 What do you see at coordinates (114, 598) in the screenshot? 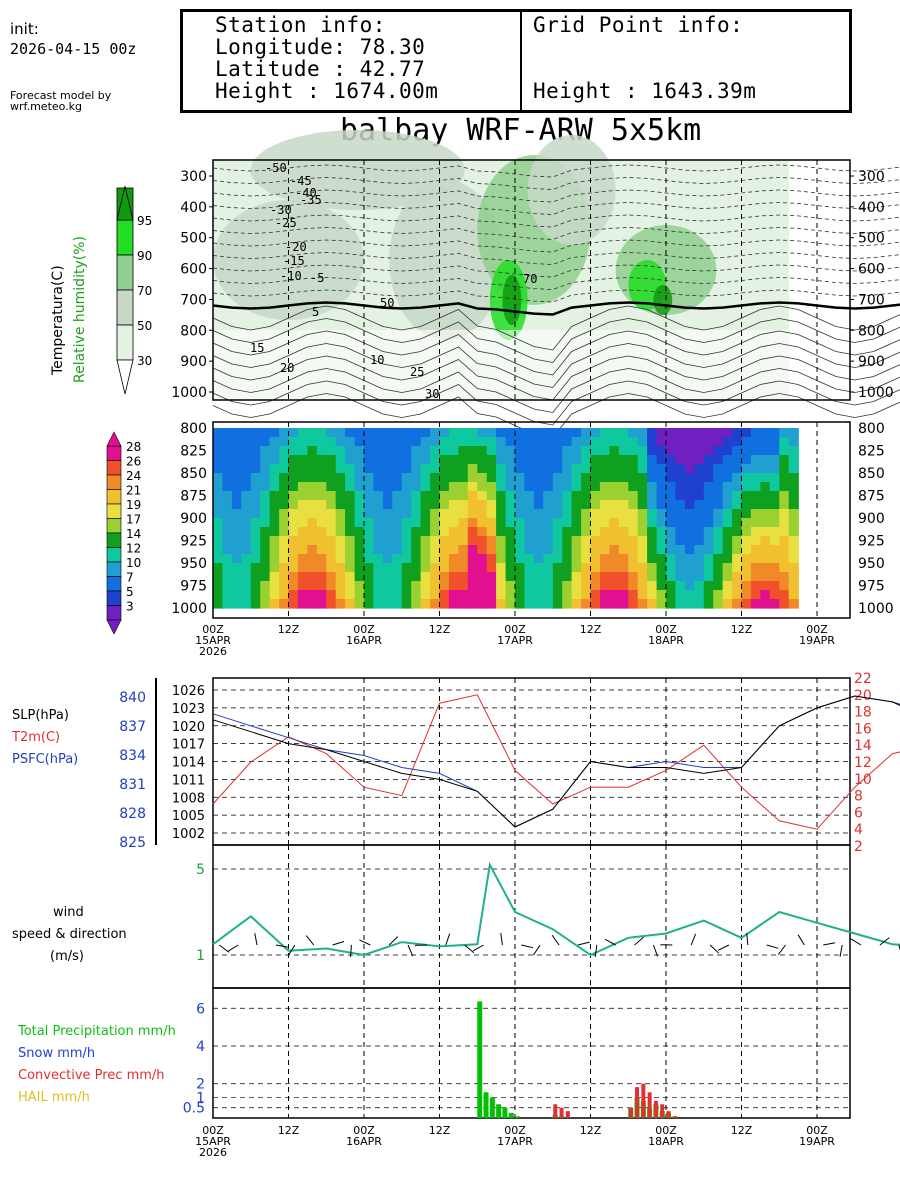
I see `temp-scale-swatch` at bounding box center [114, 598].